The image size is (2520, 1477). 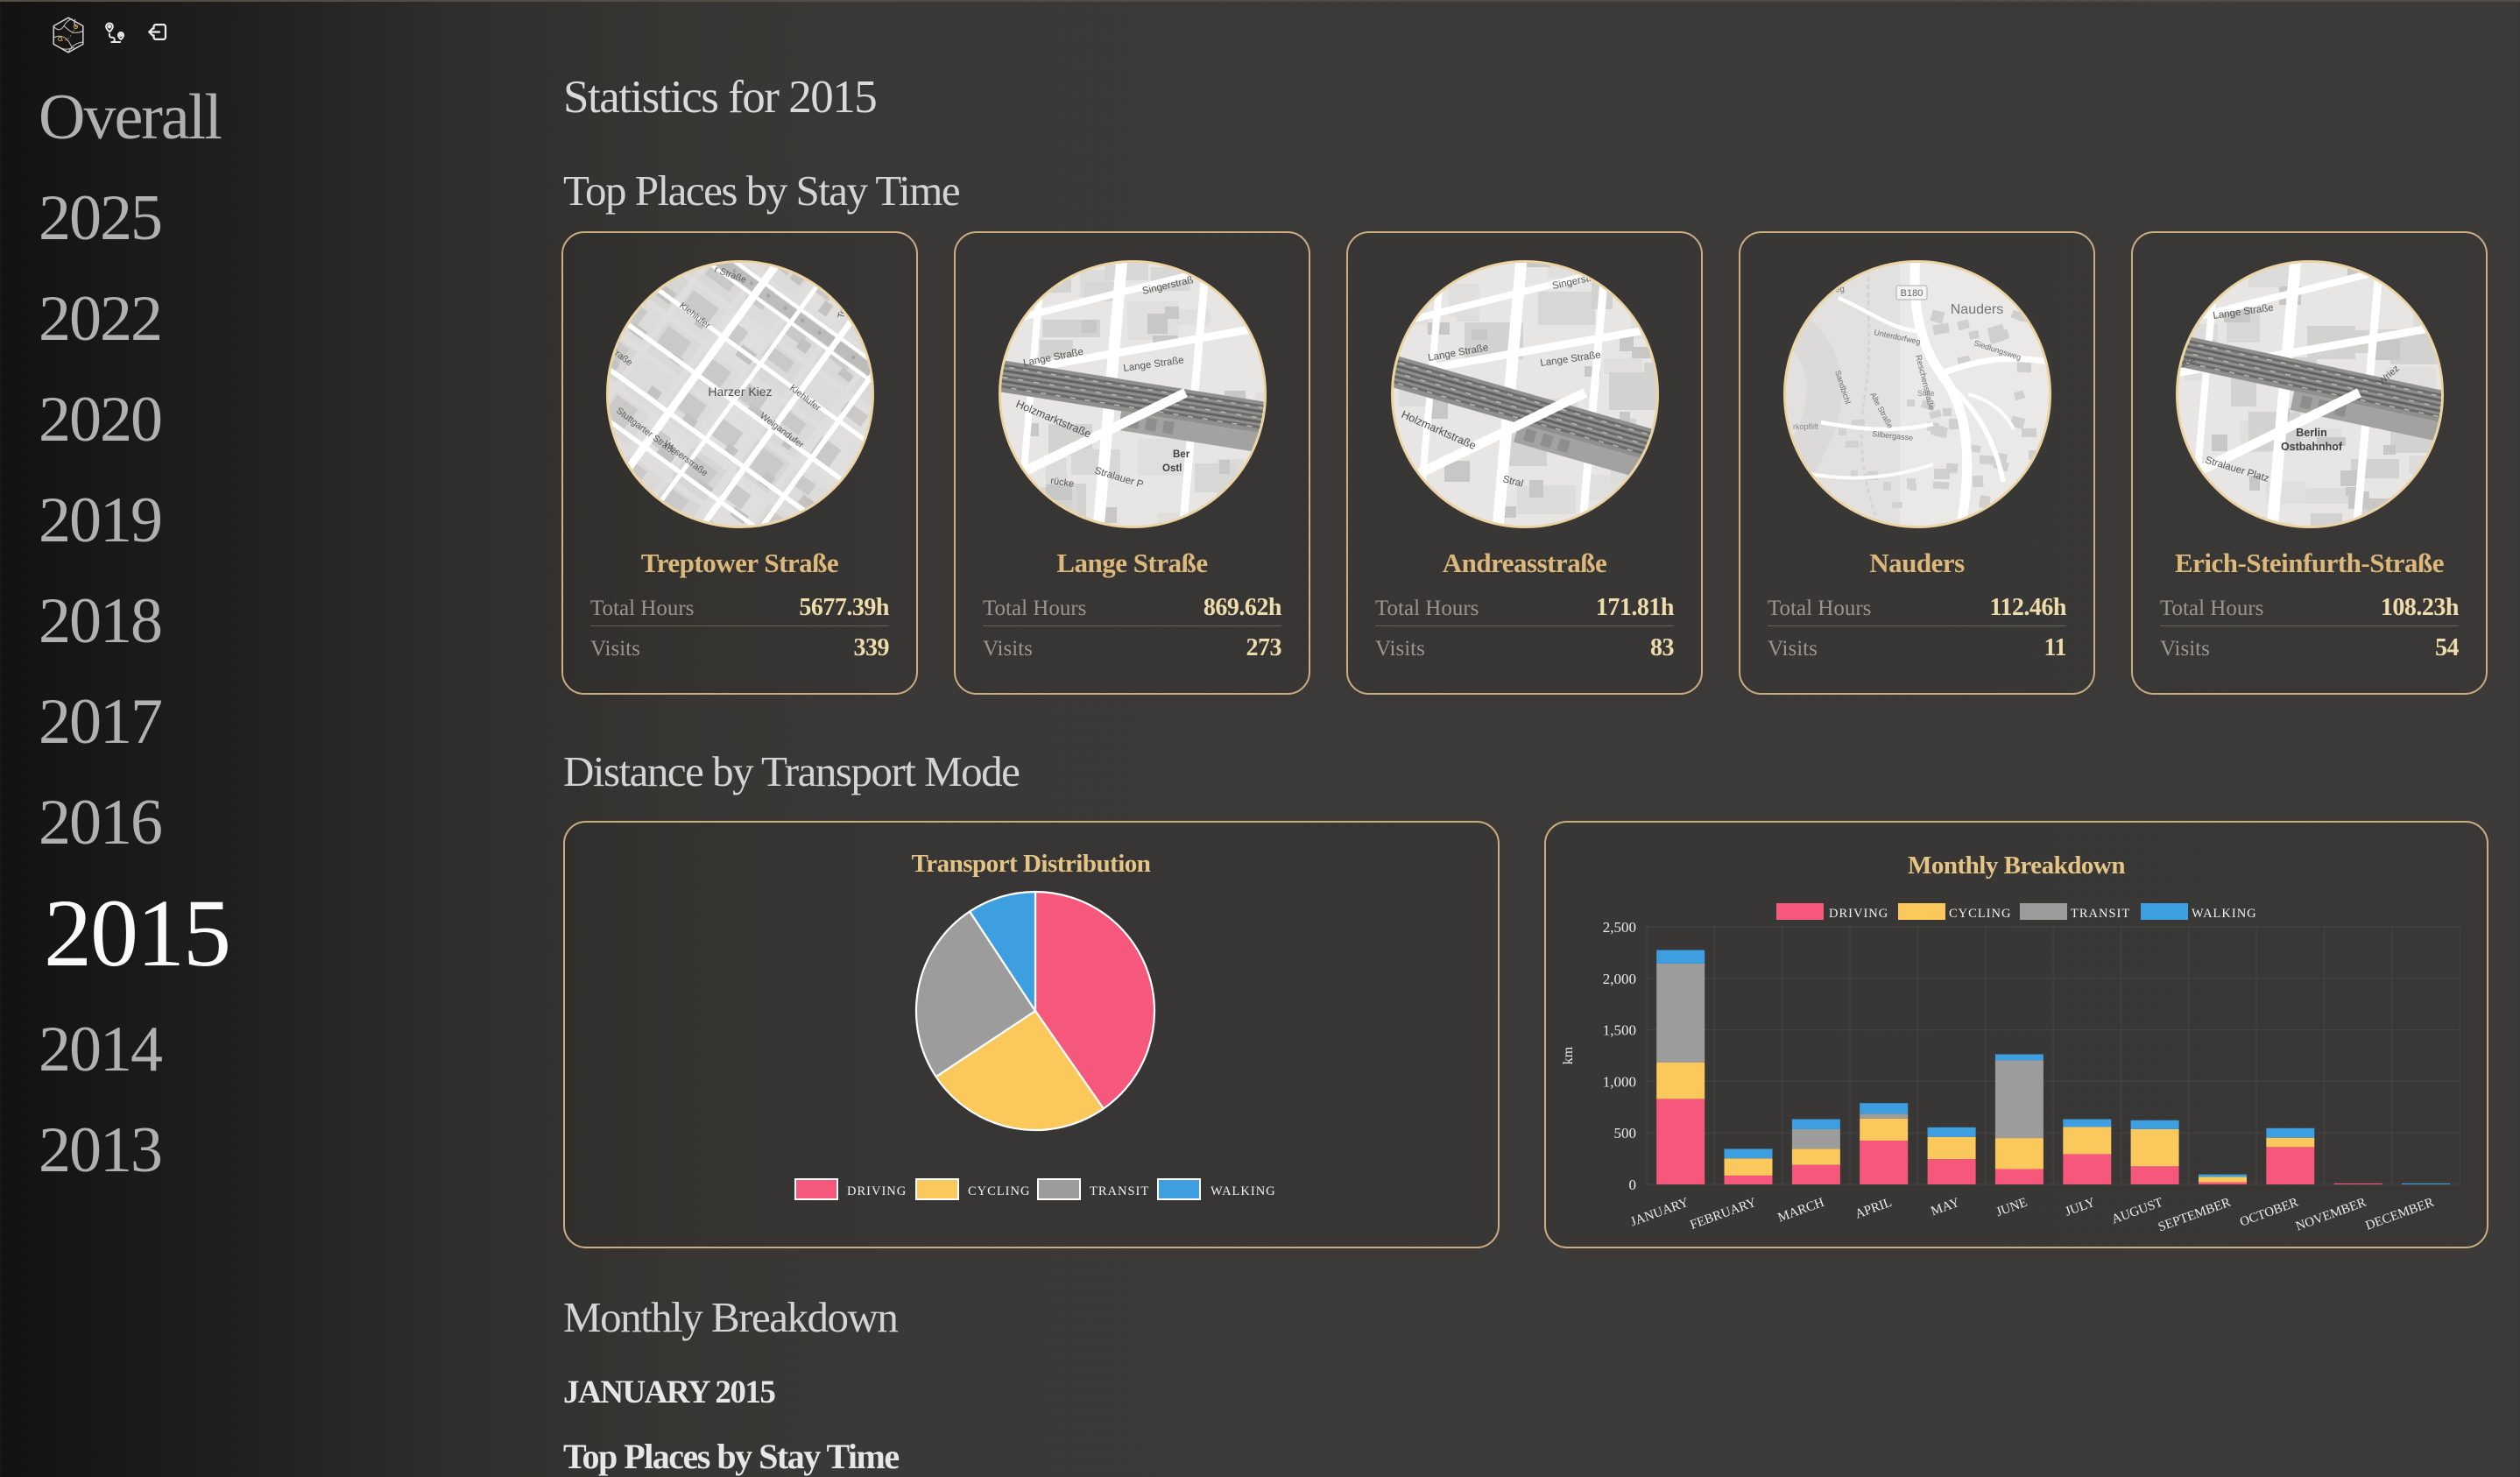 What do you see at coordinates (640, 282) in the screenshot?
I see `svg-text: Truseweg` at bounding box center [640, 282].